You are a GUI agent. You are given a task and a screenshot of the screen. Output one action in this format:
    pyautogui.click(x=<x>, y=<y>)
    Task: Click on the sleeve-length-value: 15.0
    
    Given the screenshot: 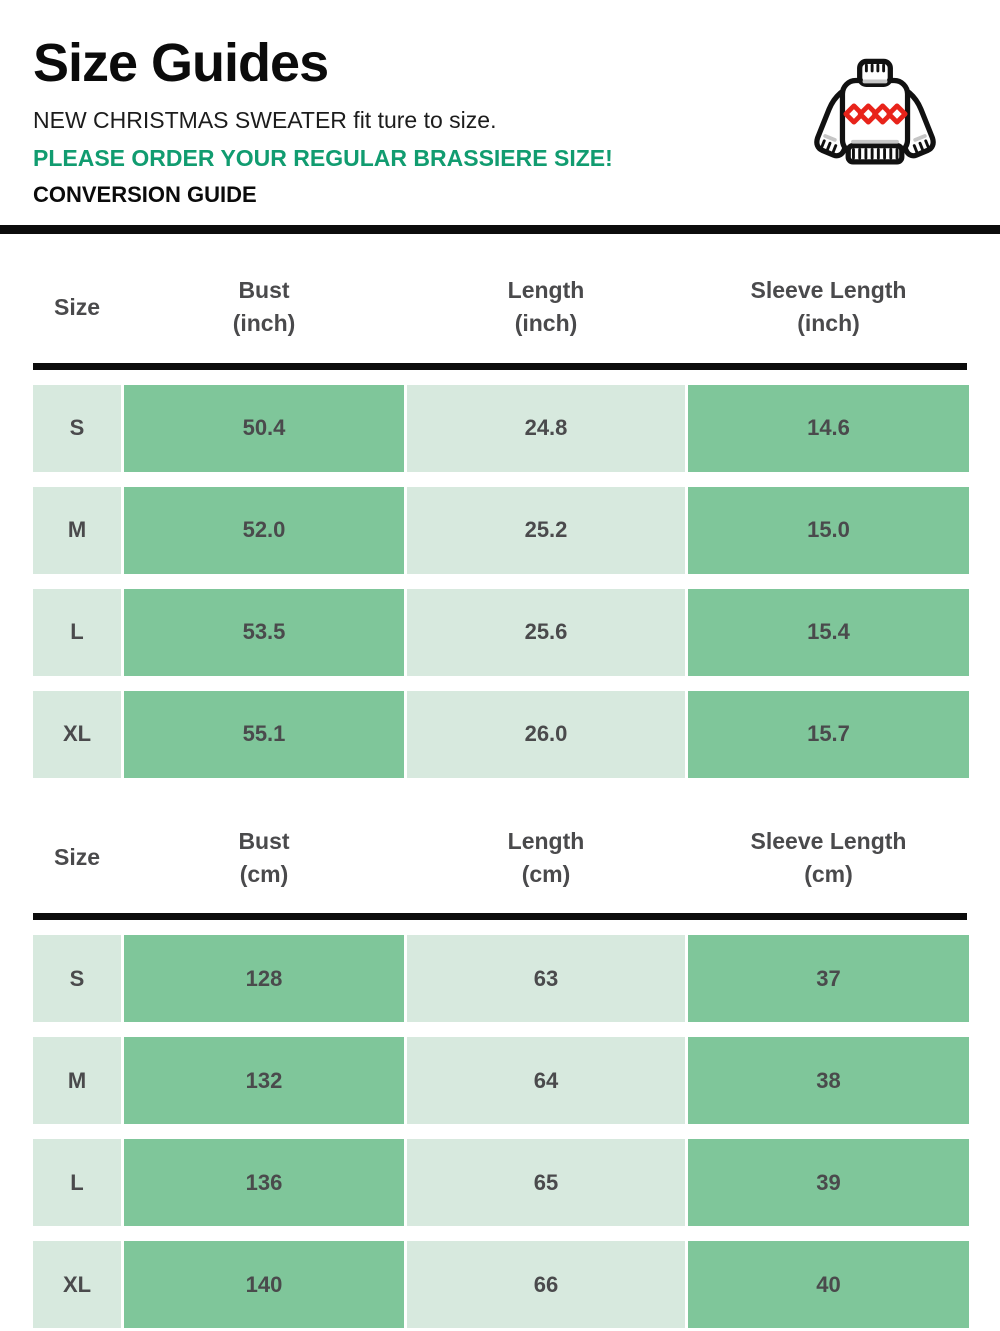 What is the action you would take?
    pyautogui.click(x=828, y=530)
    